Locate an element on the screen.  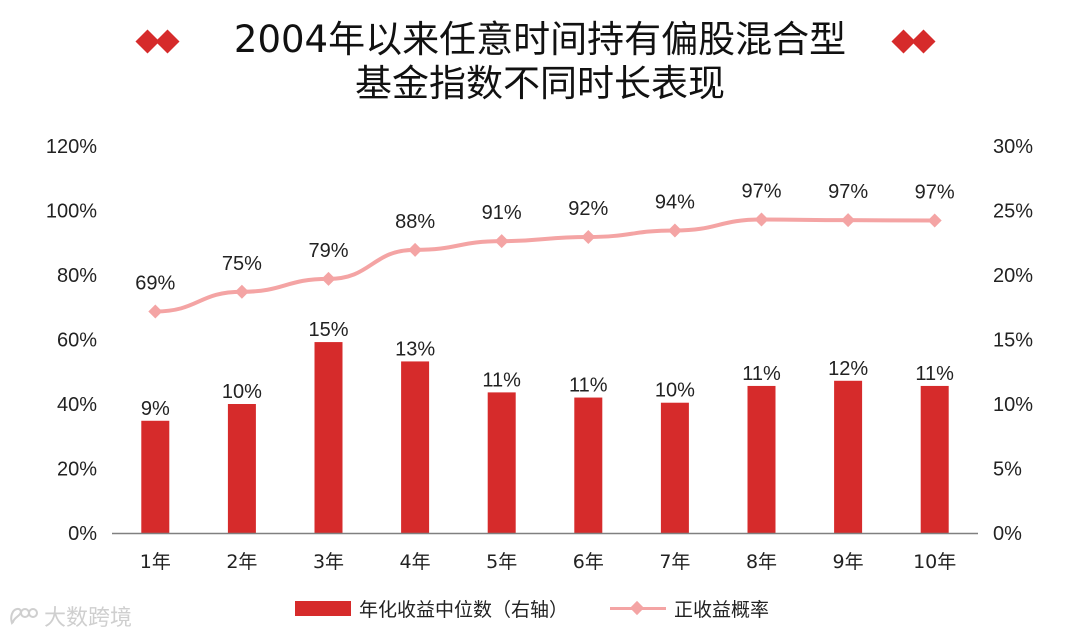
left-axis-tick-label: 120% is located at coordinates (71, 147).